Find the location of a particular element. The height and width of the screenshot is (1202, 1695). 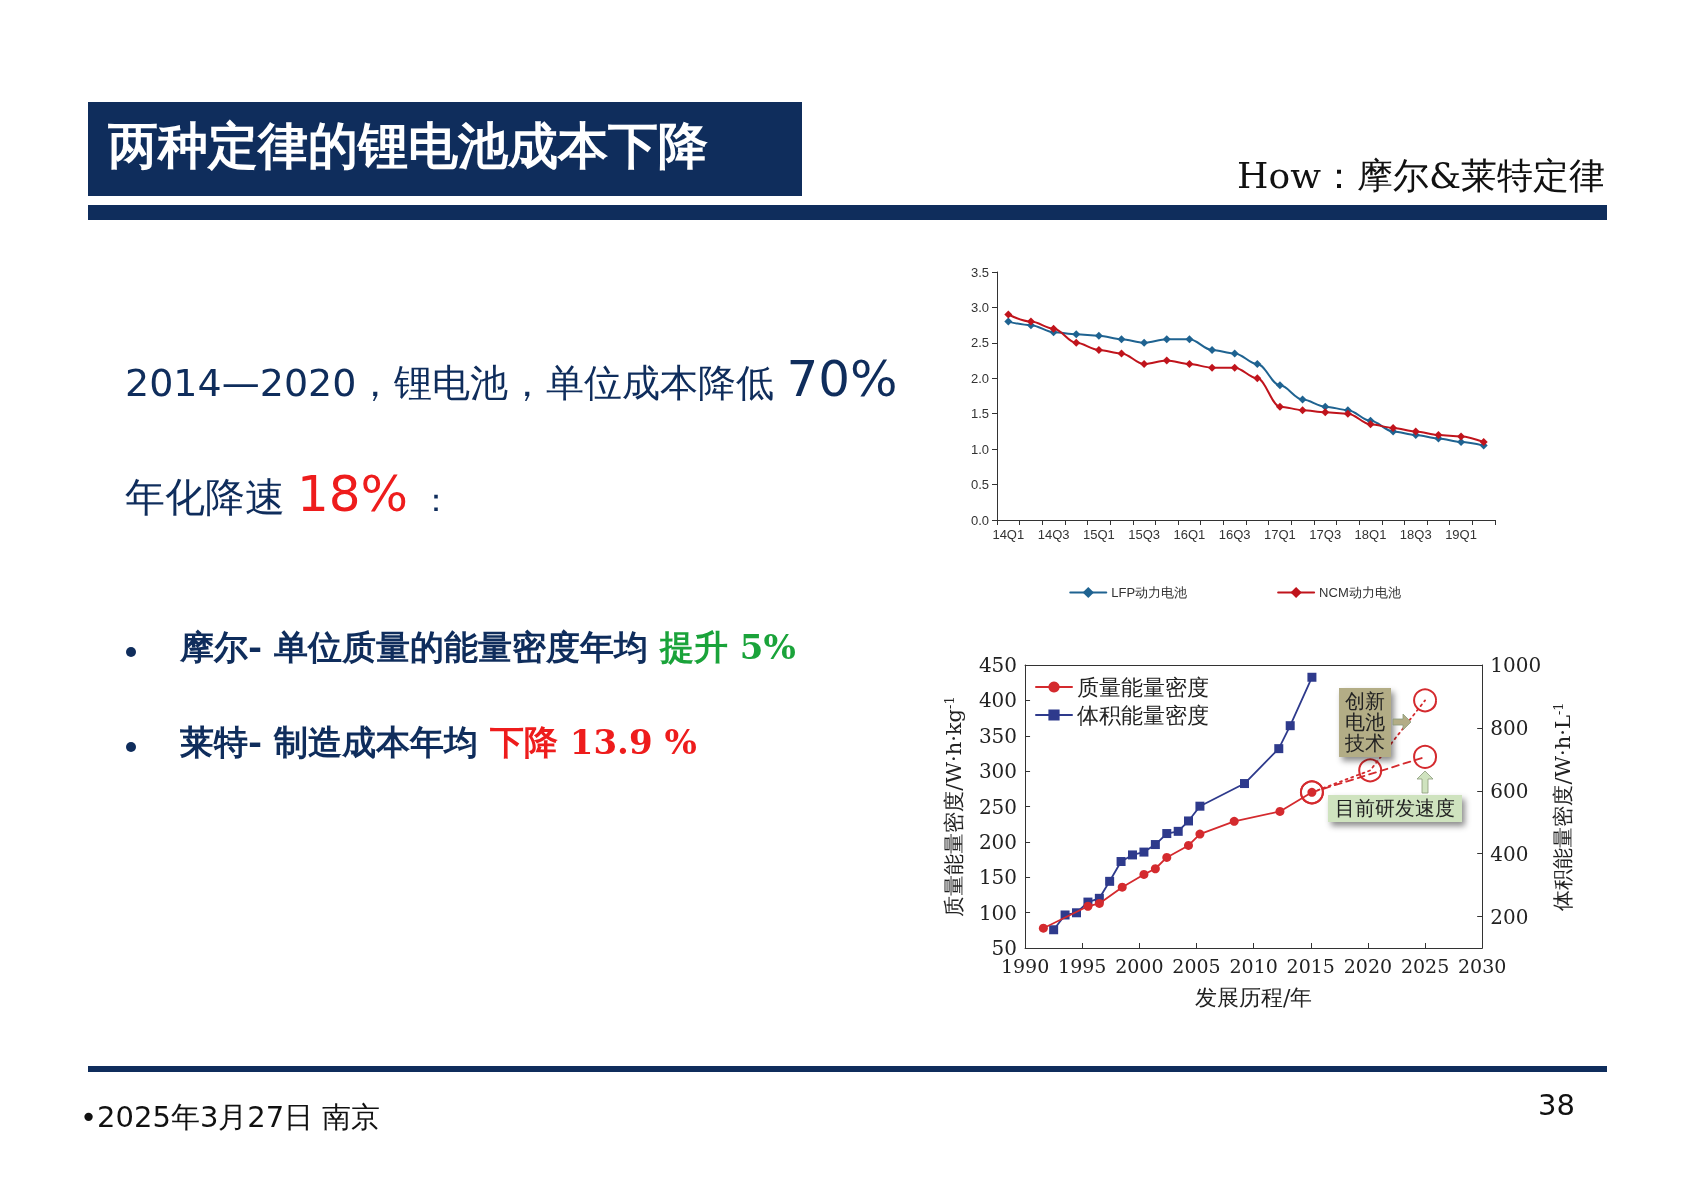

x-tick-label: 18Q3 is located at coordinates (1415, 534).